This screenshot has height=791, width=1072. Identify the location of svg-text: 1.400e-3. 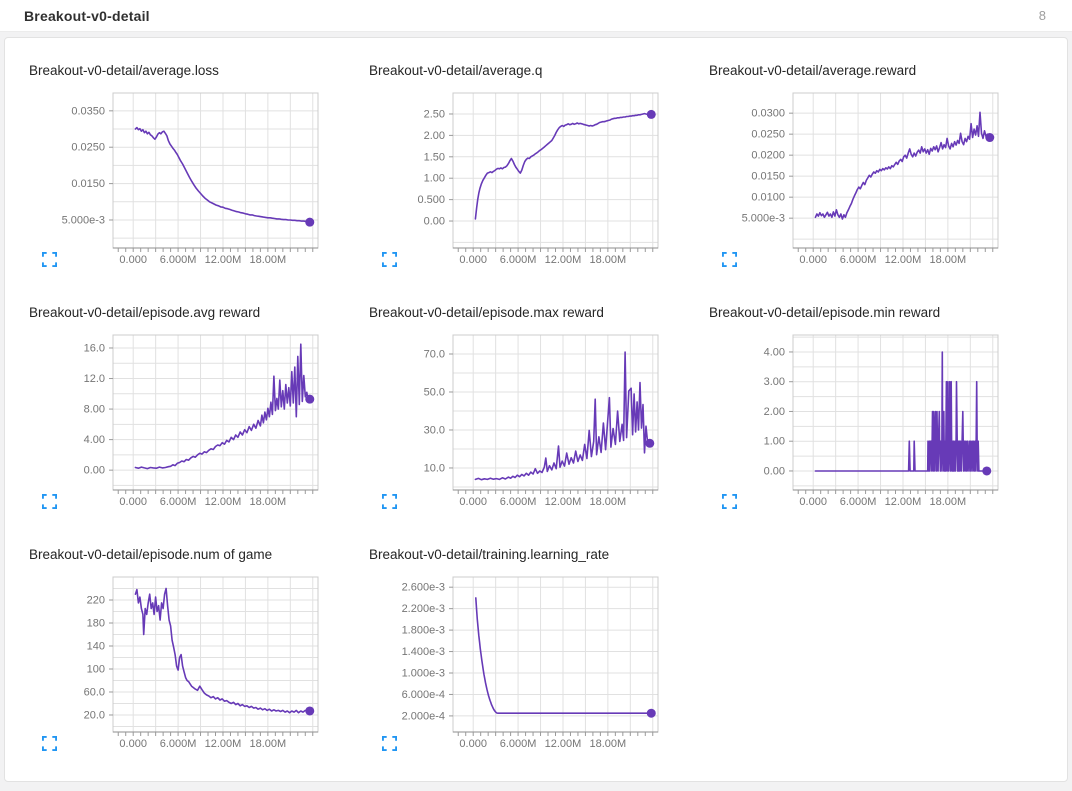
(423, 652).